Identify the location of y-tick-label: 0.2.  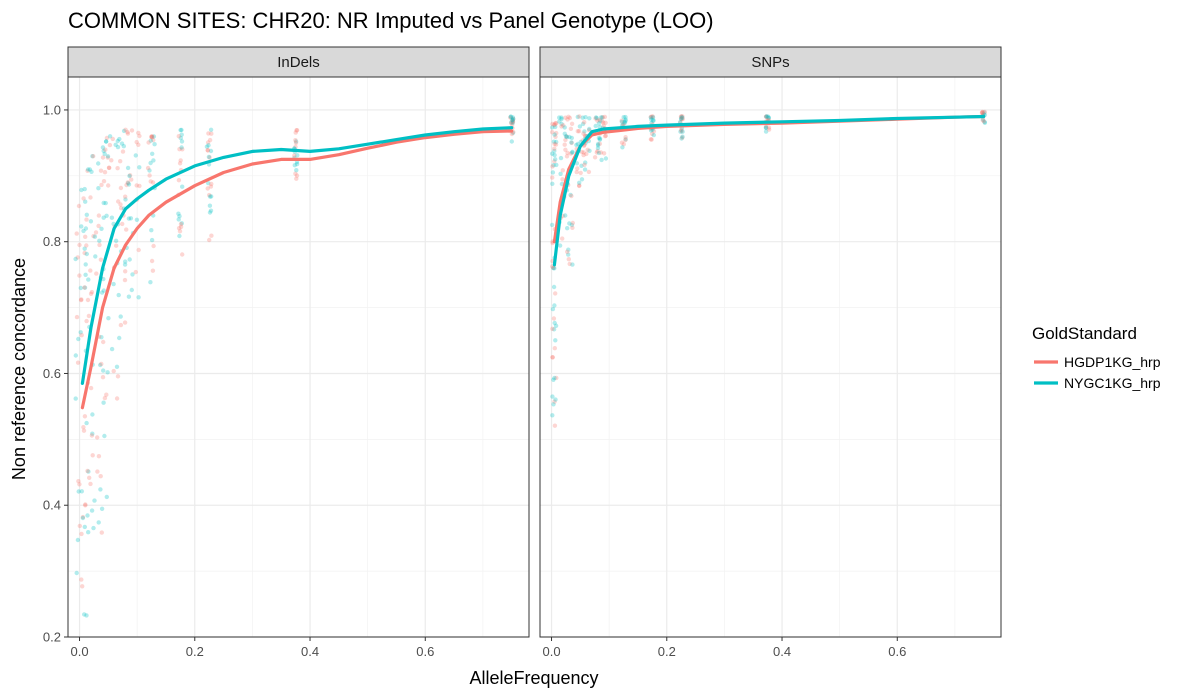
(52, 637).